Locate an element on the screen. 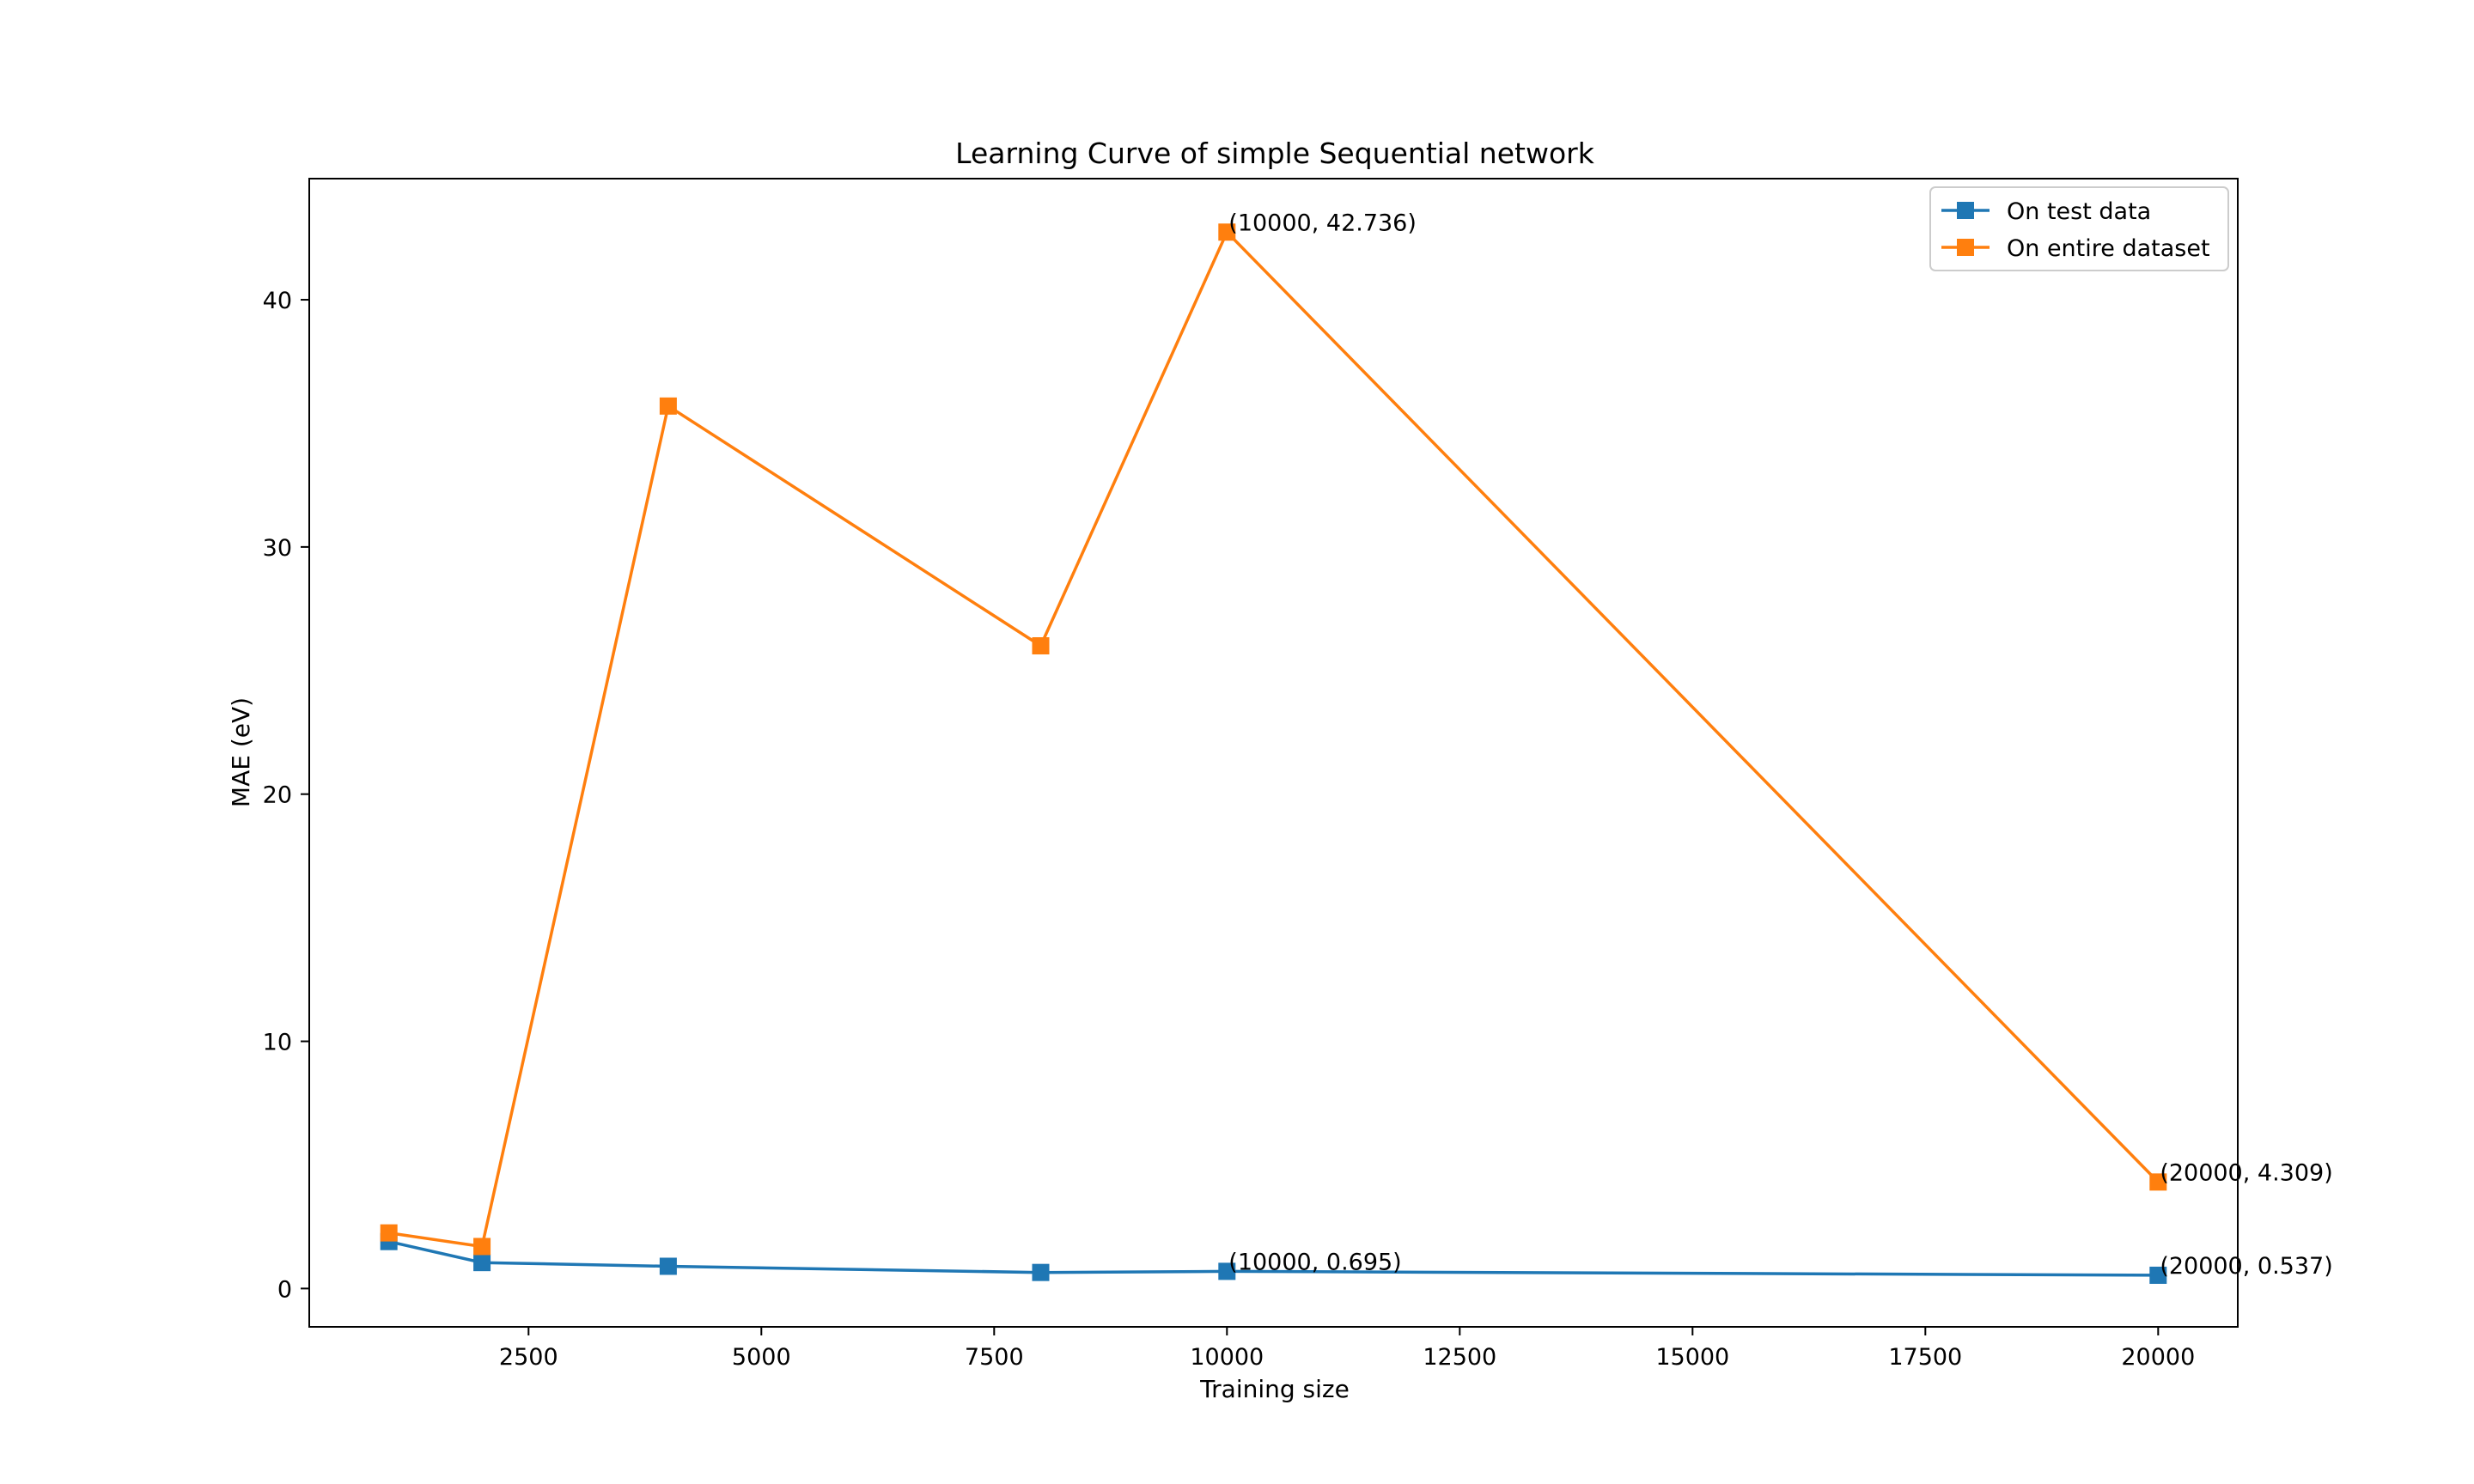 The height and width of the screenshot is (1484, 2474). x-tick-label-5: 15000 is located at coordinates (1692, 1357).